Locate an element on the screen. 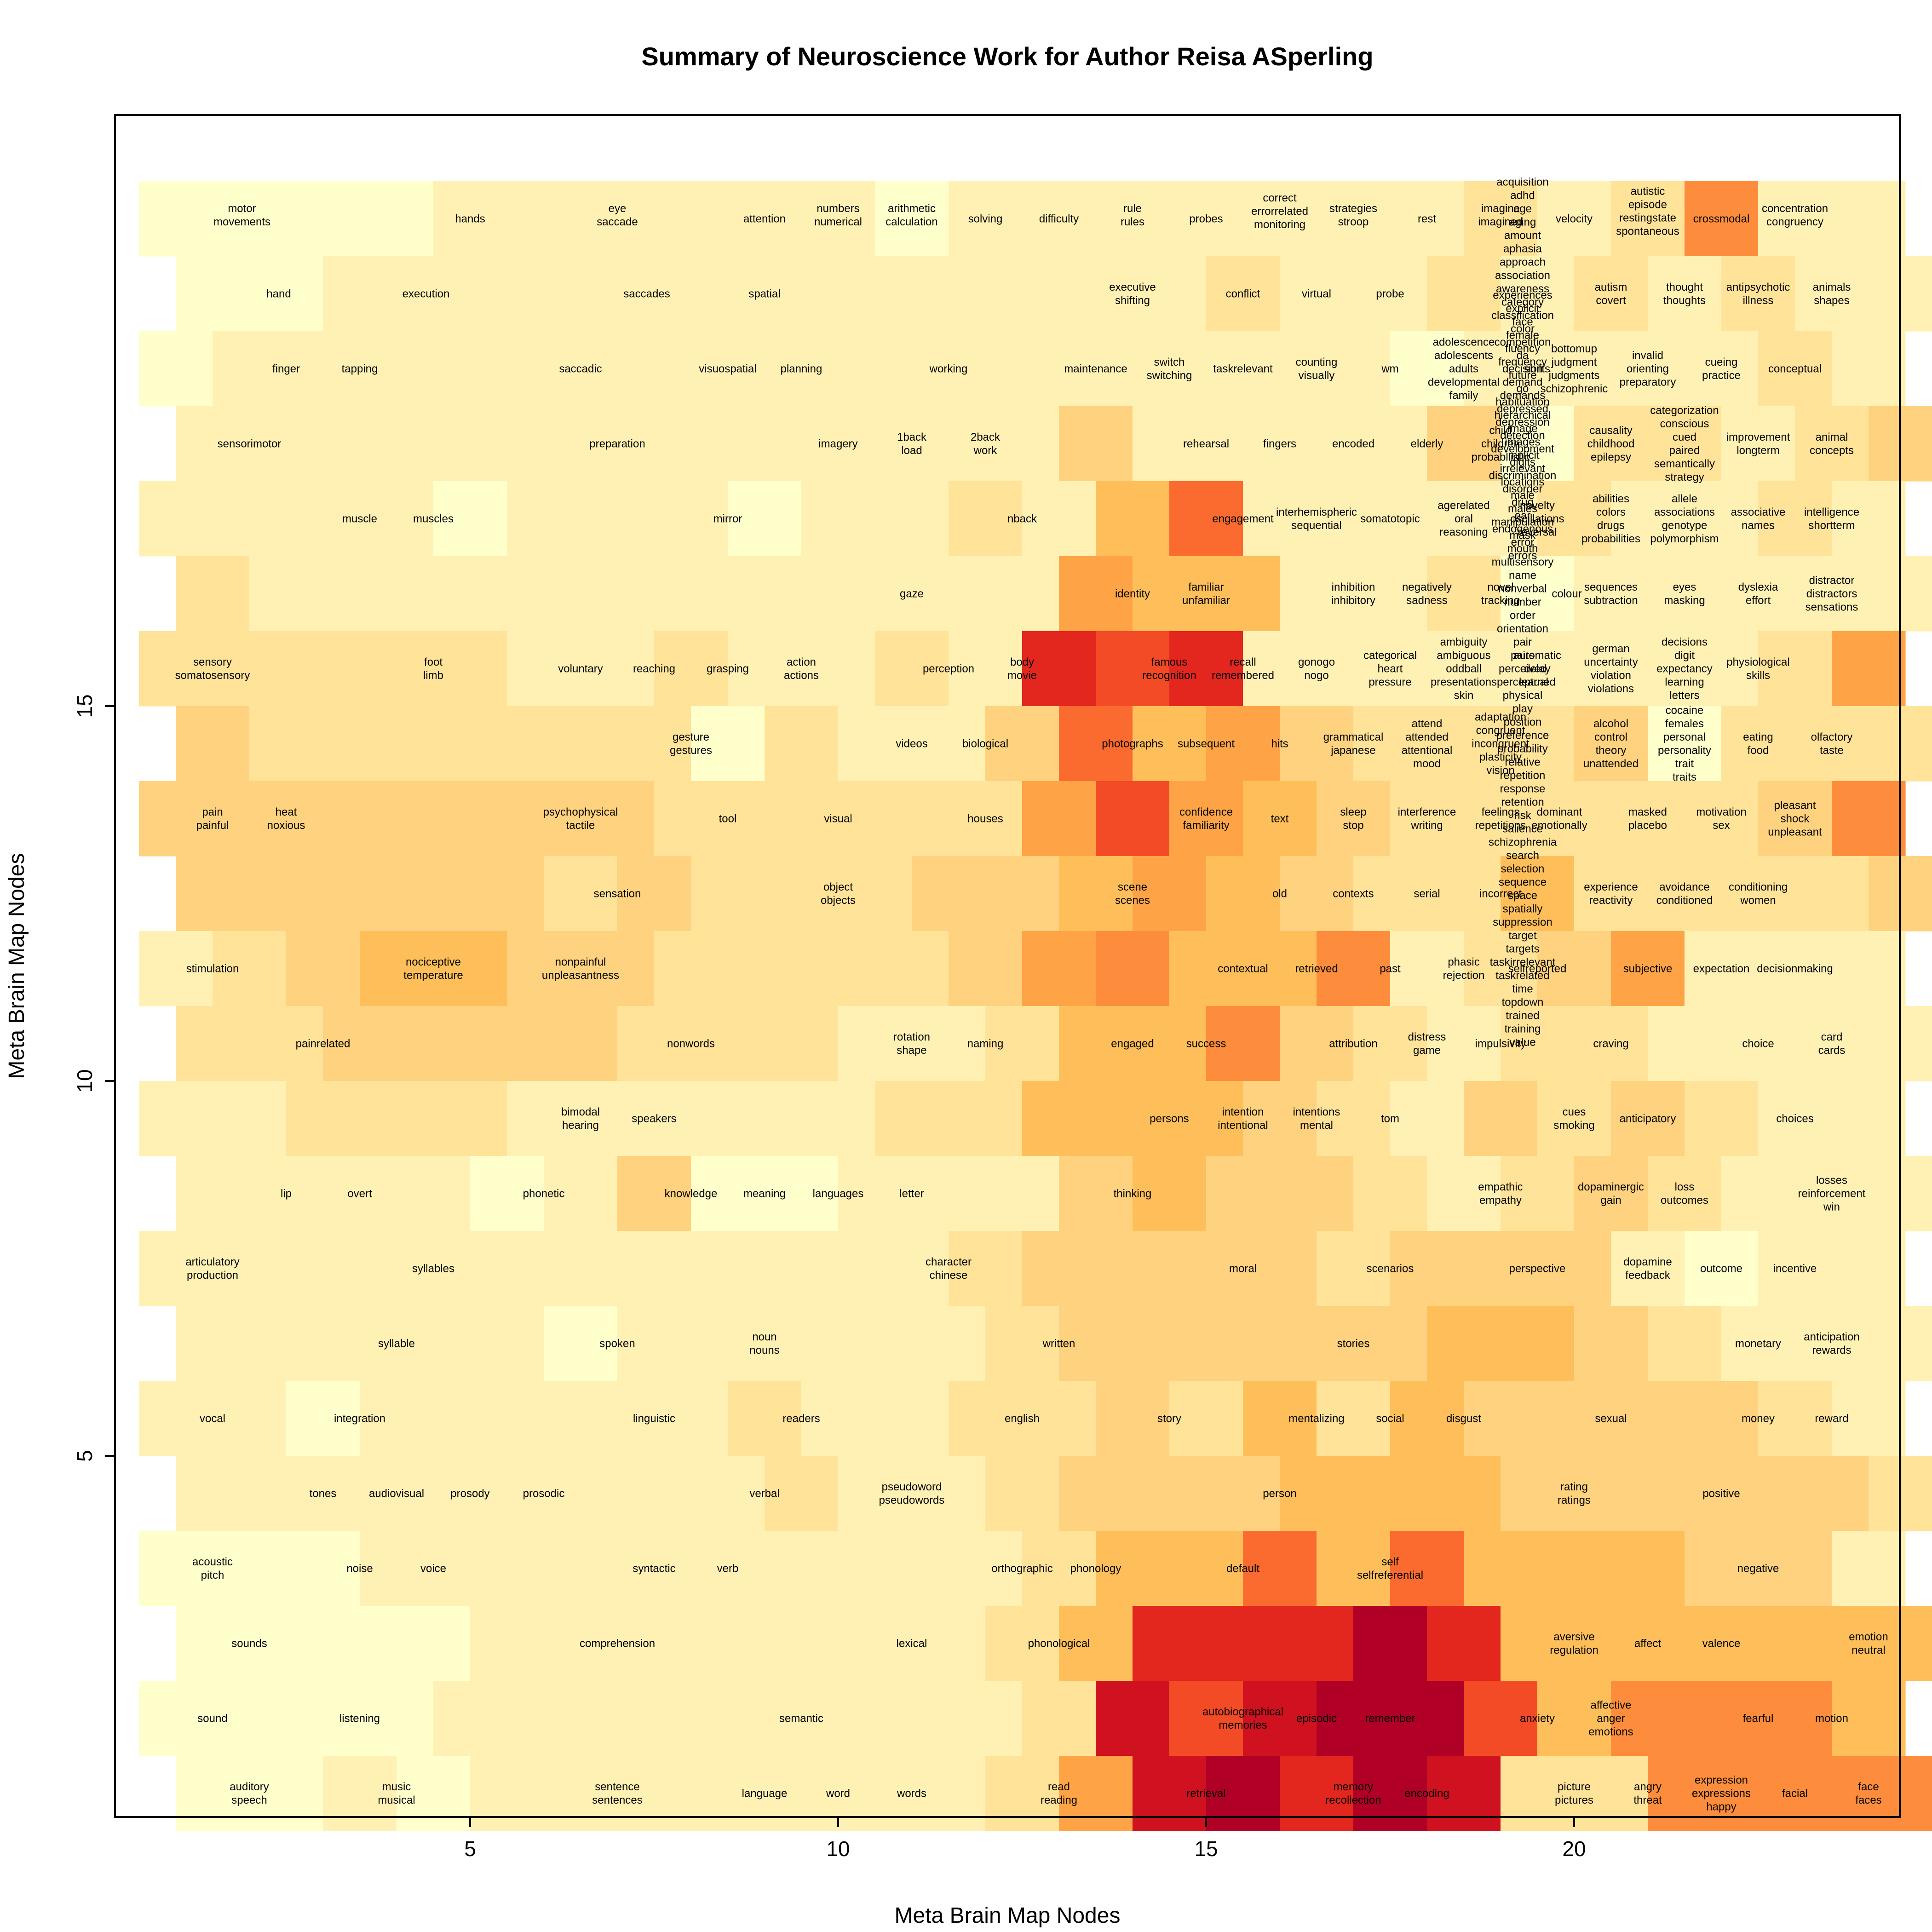  term-label: sound is located at coordinates (212, 1719).